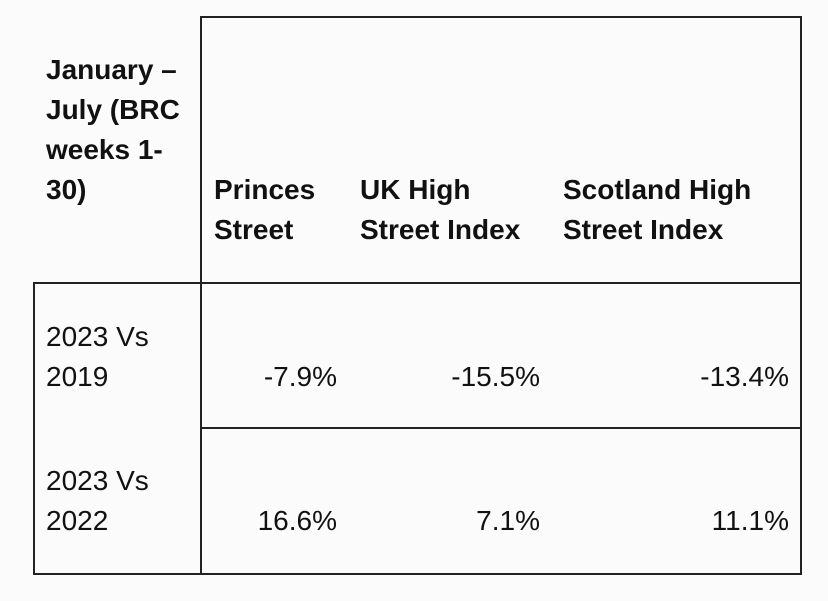 The height and width of the screenshot is (601, 828). What do you see at coordinates (297, 520) in the screenshot?
I see `cell-value: 16.6%` at bounding box center [297, 520].